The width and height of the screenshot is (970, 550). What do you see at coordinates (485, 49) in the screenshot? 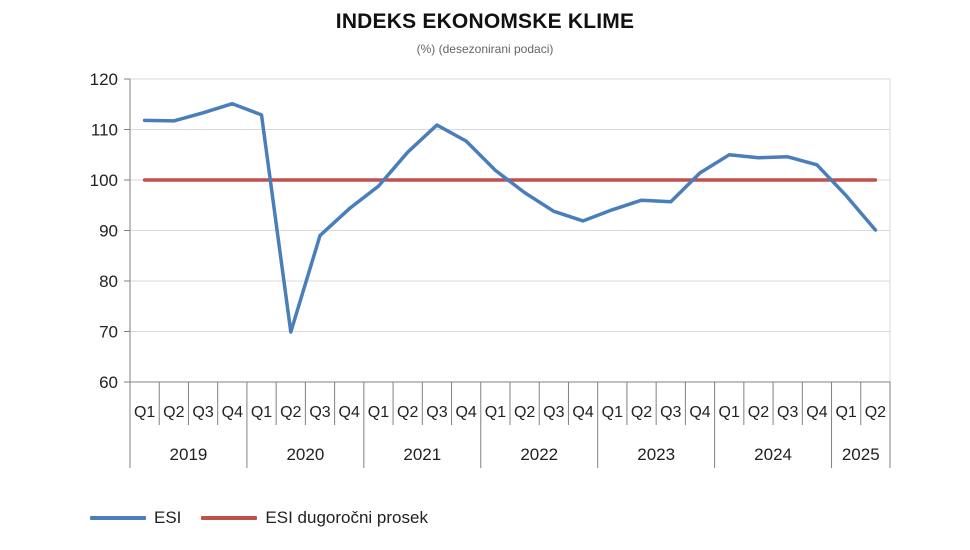
I see `chart-subtitle: (%) (desezonirani podaci)` at bounding box center [485, 49].